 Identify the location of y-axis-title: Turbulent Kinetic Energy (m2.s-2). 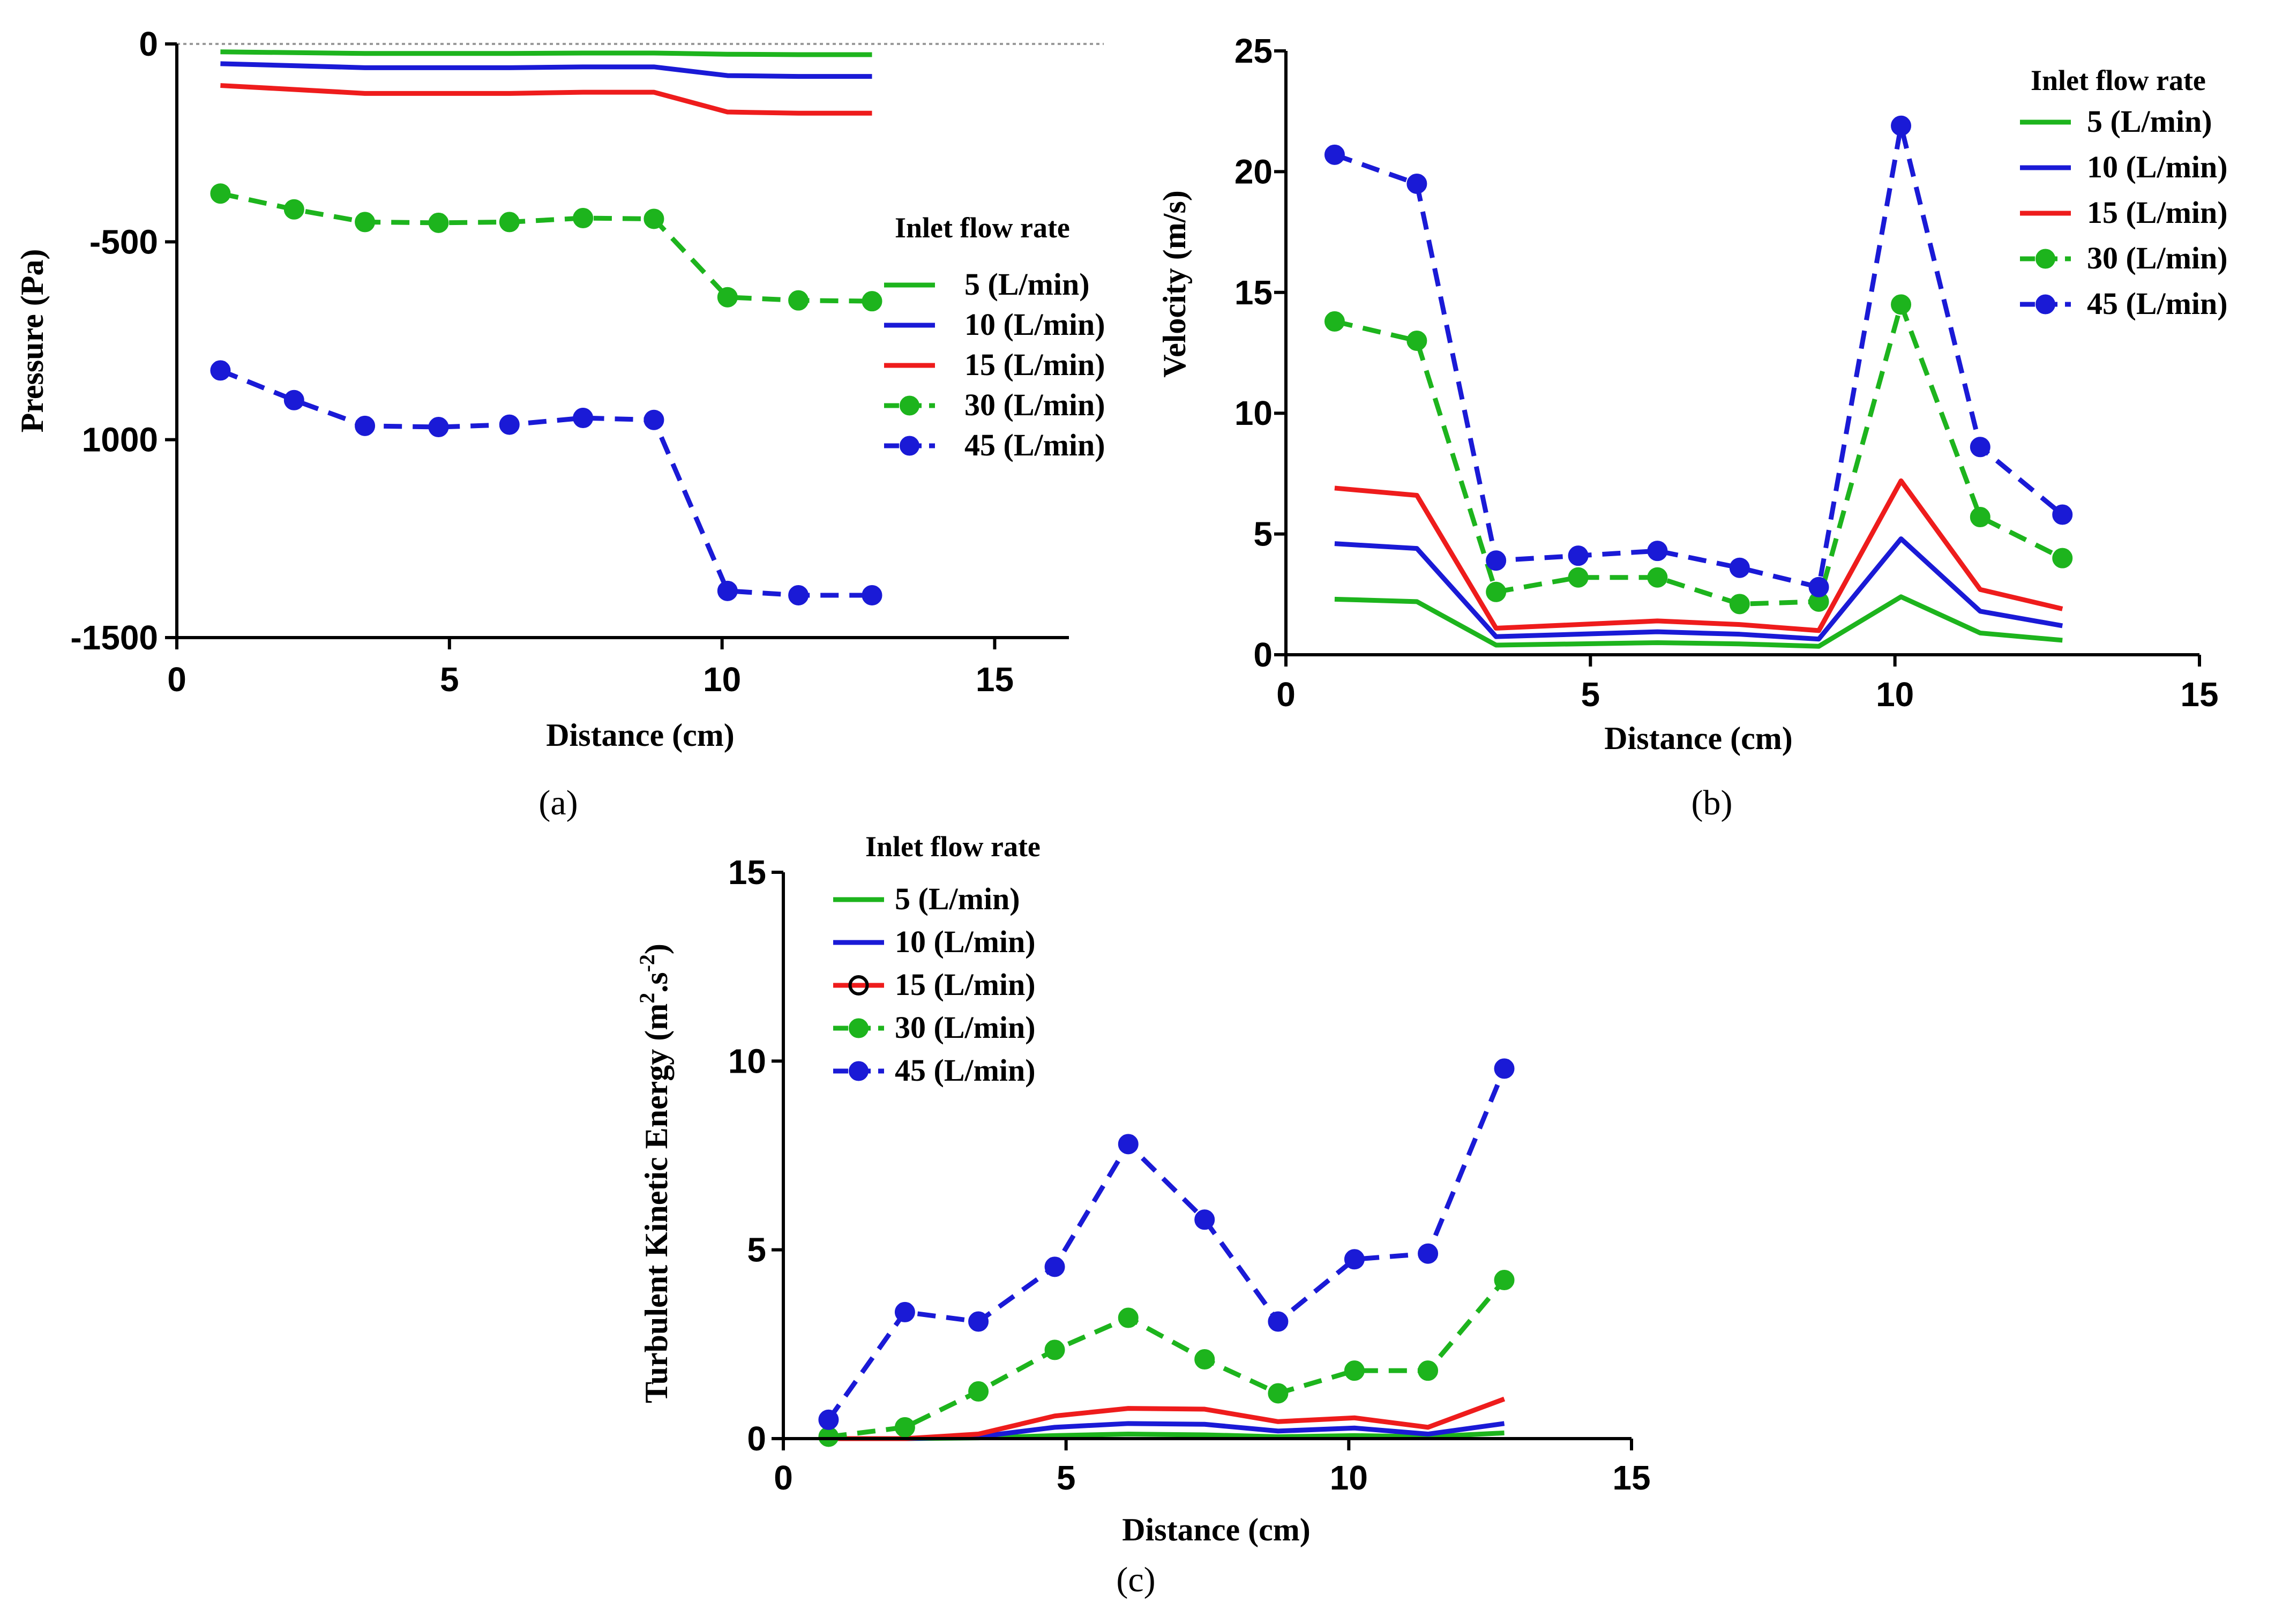
(655, 1173).